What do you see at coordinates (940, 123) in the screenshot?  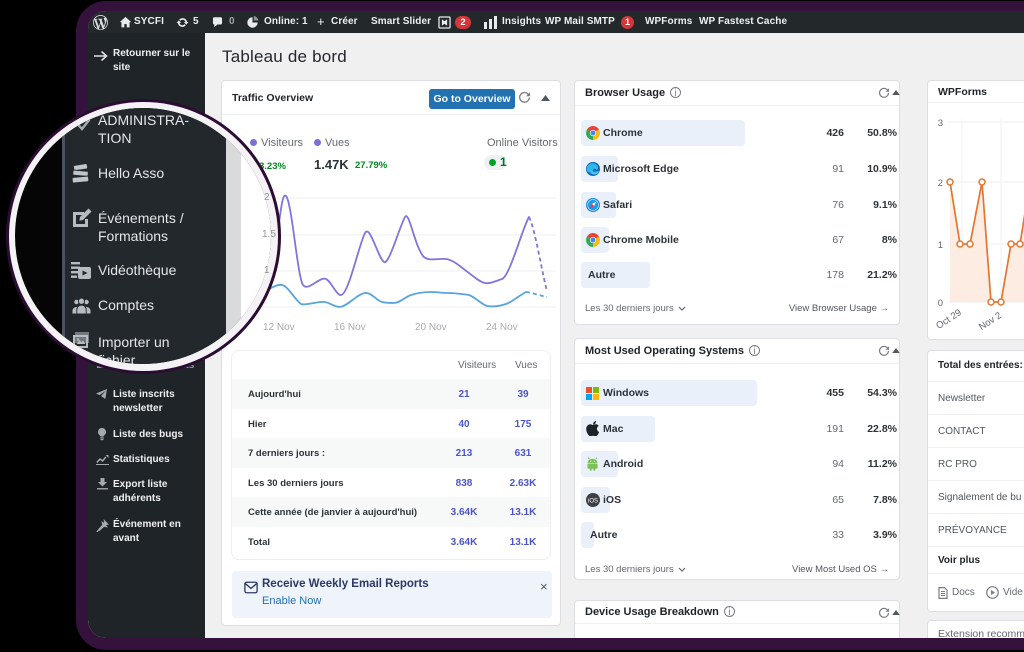 I see `svg-text: 3` at bounding box center [940, 123].